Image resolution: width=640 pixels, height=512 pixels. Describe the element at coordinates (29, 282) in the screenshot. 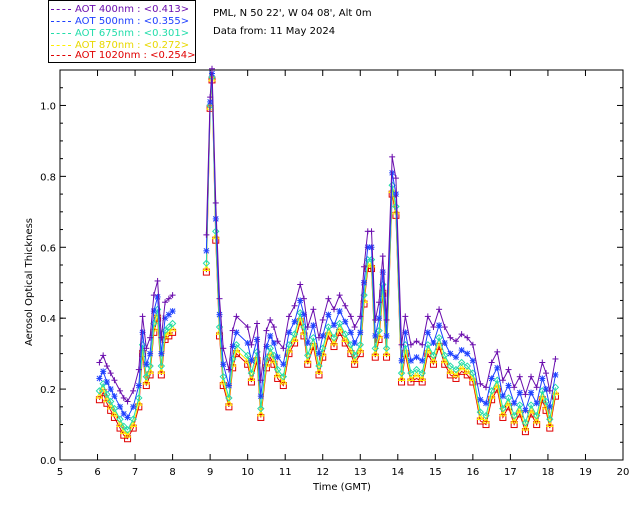

I see `y-axis-title: Aerosol Optical Thickness` at that location.